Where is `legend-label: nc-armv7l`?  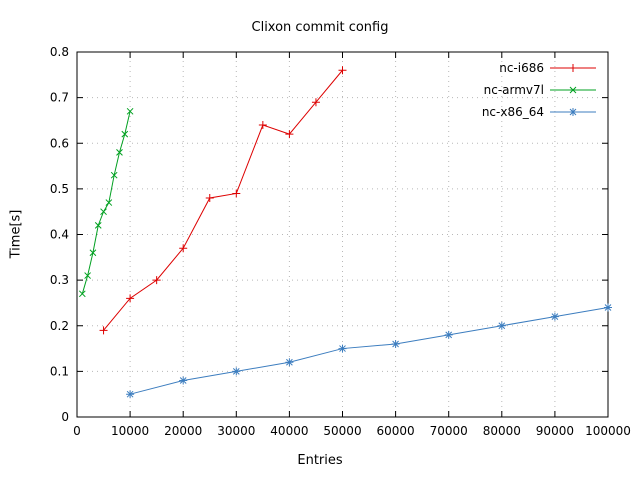 legend-label: nc-armv7l is located at coordinates (514, 90).